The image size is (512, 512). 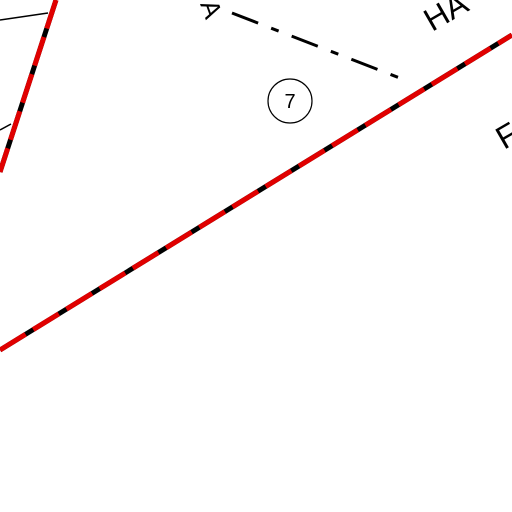 I want to click on parcel-circle, so click(x=290, y=101).